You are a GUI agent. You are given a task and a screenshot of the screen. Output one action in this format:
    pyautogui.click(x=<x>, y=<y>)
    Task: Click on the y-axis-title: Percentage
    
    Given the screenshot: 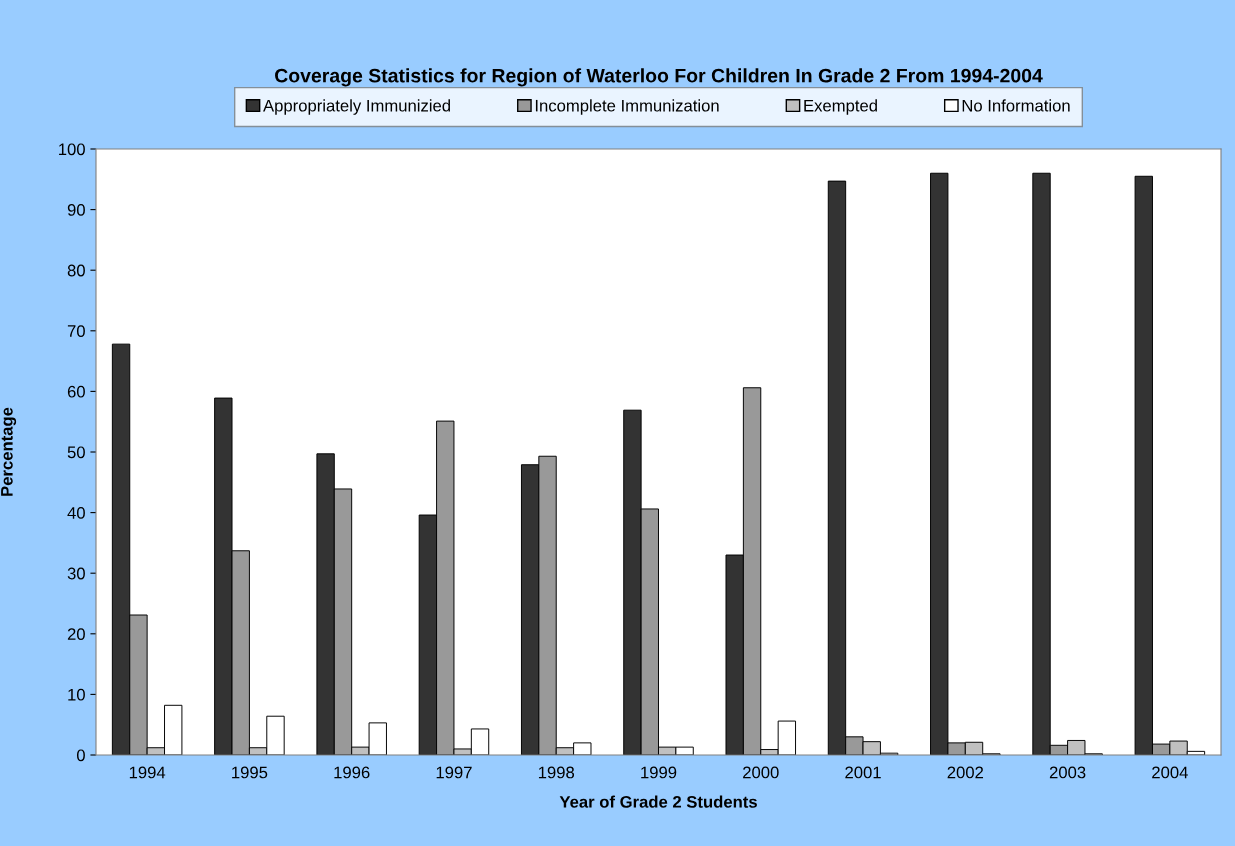 What is the action you would take?
    pyautogui.click(x=9, y=451)
    